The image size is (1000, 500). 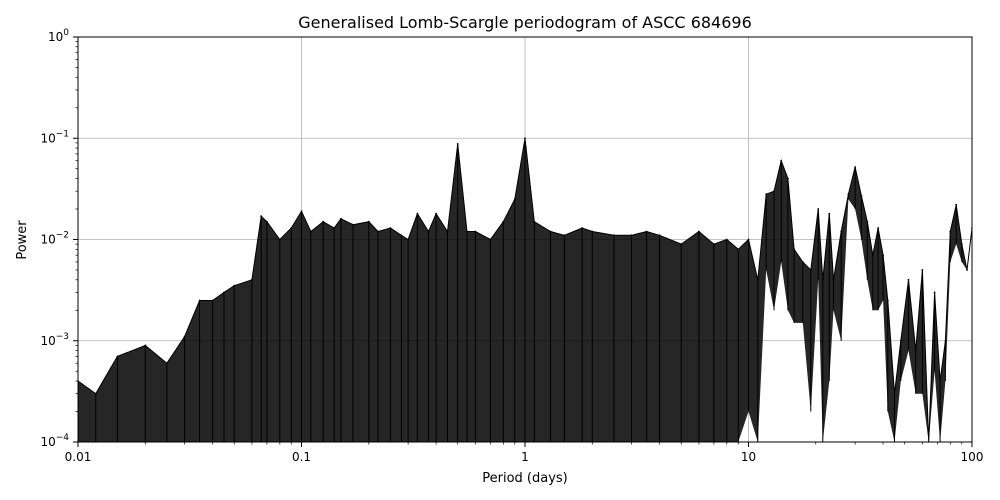 I want to click on y-tick-exponent: −3, so click(x=62, y=337).